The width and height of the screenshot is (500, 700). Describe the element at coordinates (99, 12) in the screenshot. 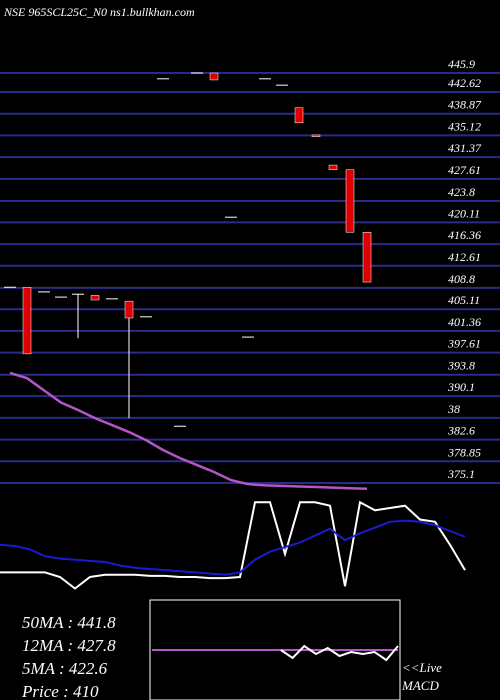

I see `chart-title: NSE 965SCL25C_N0 ns1.bullkhan.com` at that location.